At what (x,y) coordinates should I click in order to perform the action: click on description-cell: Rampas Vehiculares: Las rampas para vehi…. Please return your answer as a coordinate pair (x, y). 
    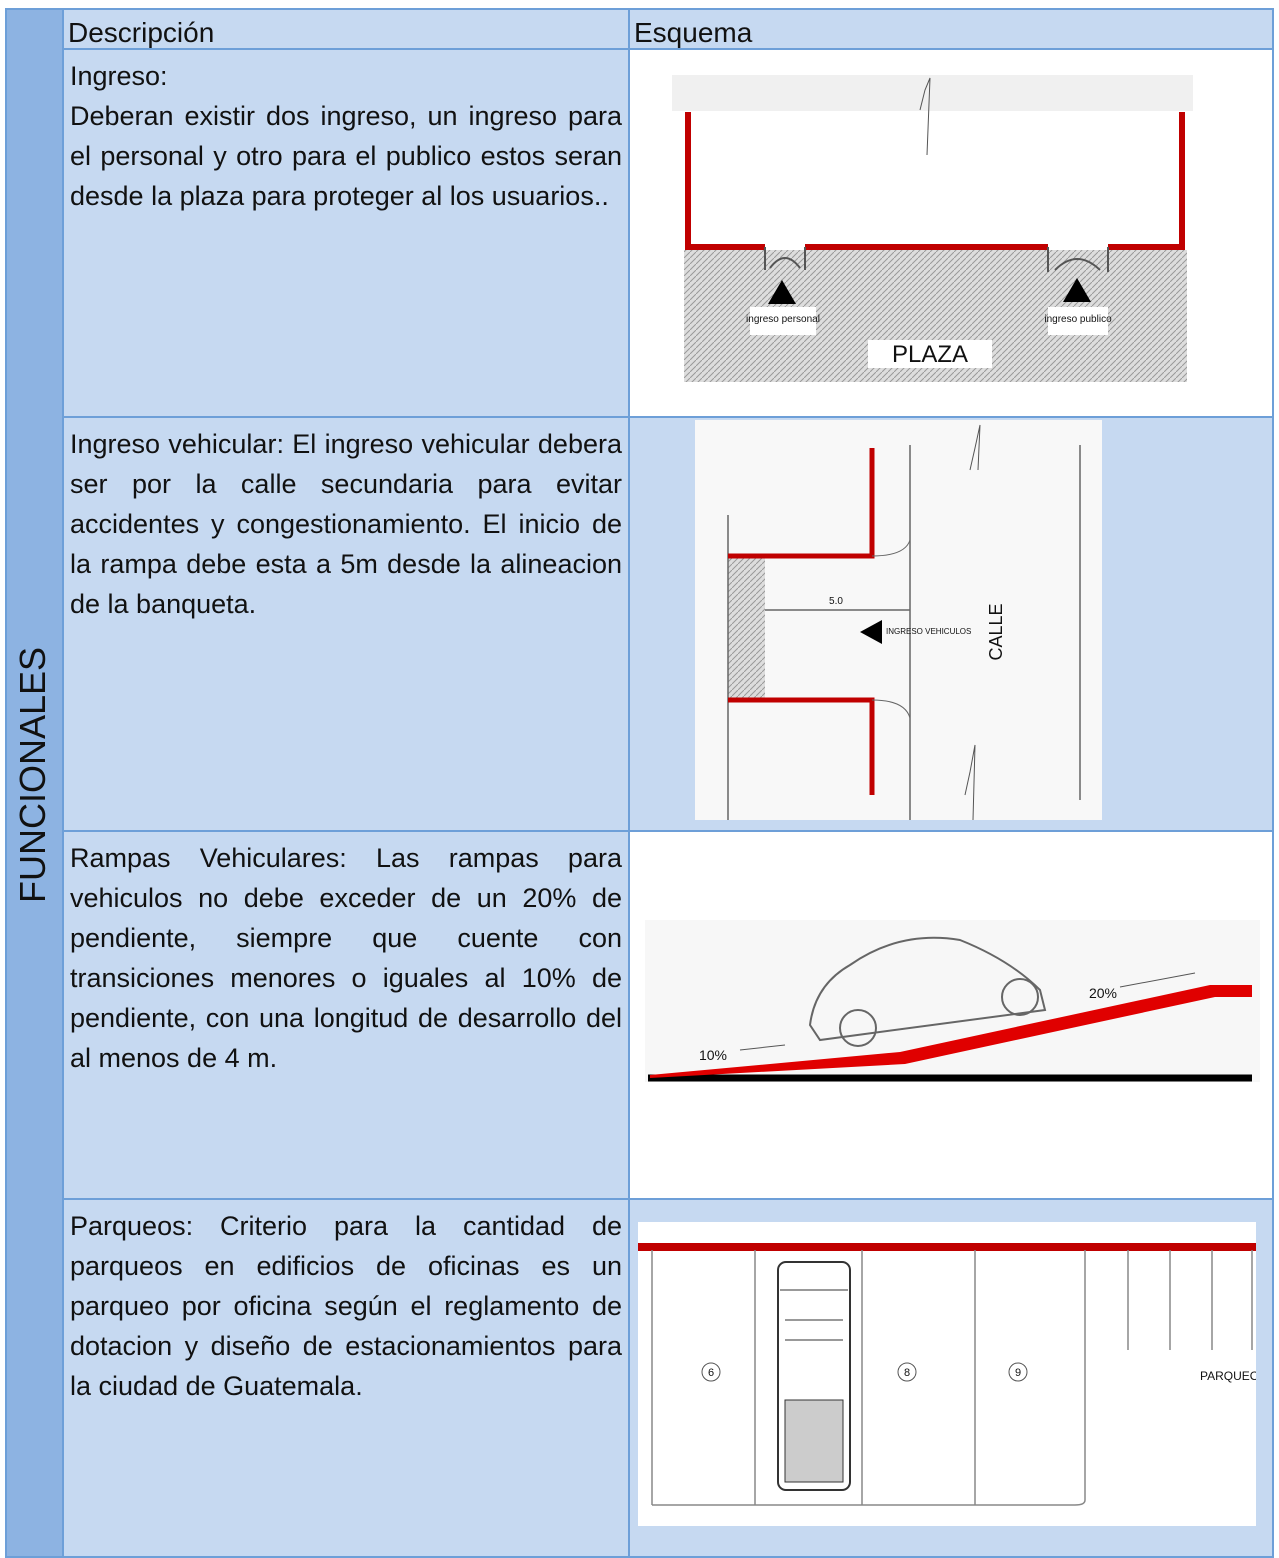
    Looking at the image, I should click on (346, 1015).